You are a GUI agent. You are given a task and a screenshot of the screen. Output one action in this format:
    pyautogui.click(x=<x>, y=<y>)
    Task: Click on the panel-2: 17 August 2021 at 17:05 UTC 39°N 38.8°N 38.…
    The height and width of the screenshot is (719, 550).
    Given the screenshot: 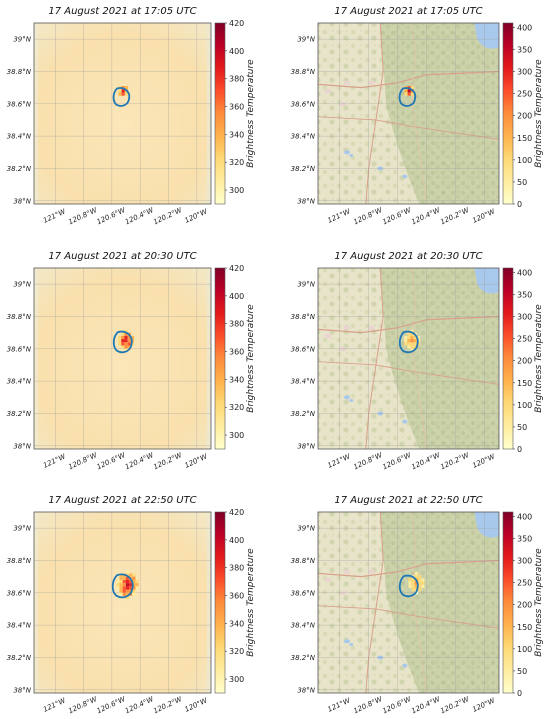 What is the action you would take?
    pyautogui.click(x=417, y=116)
    